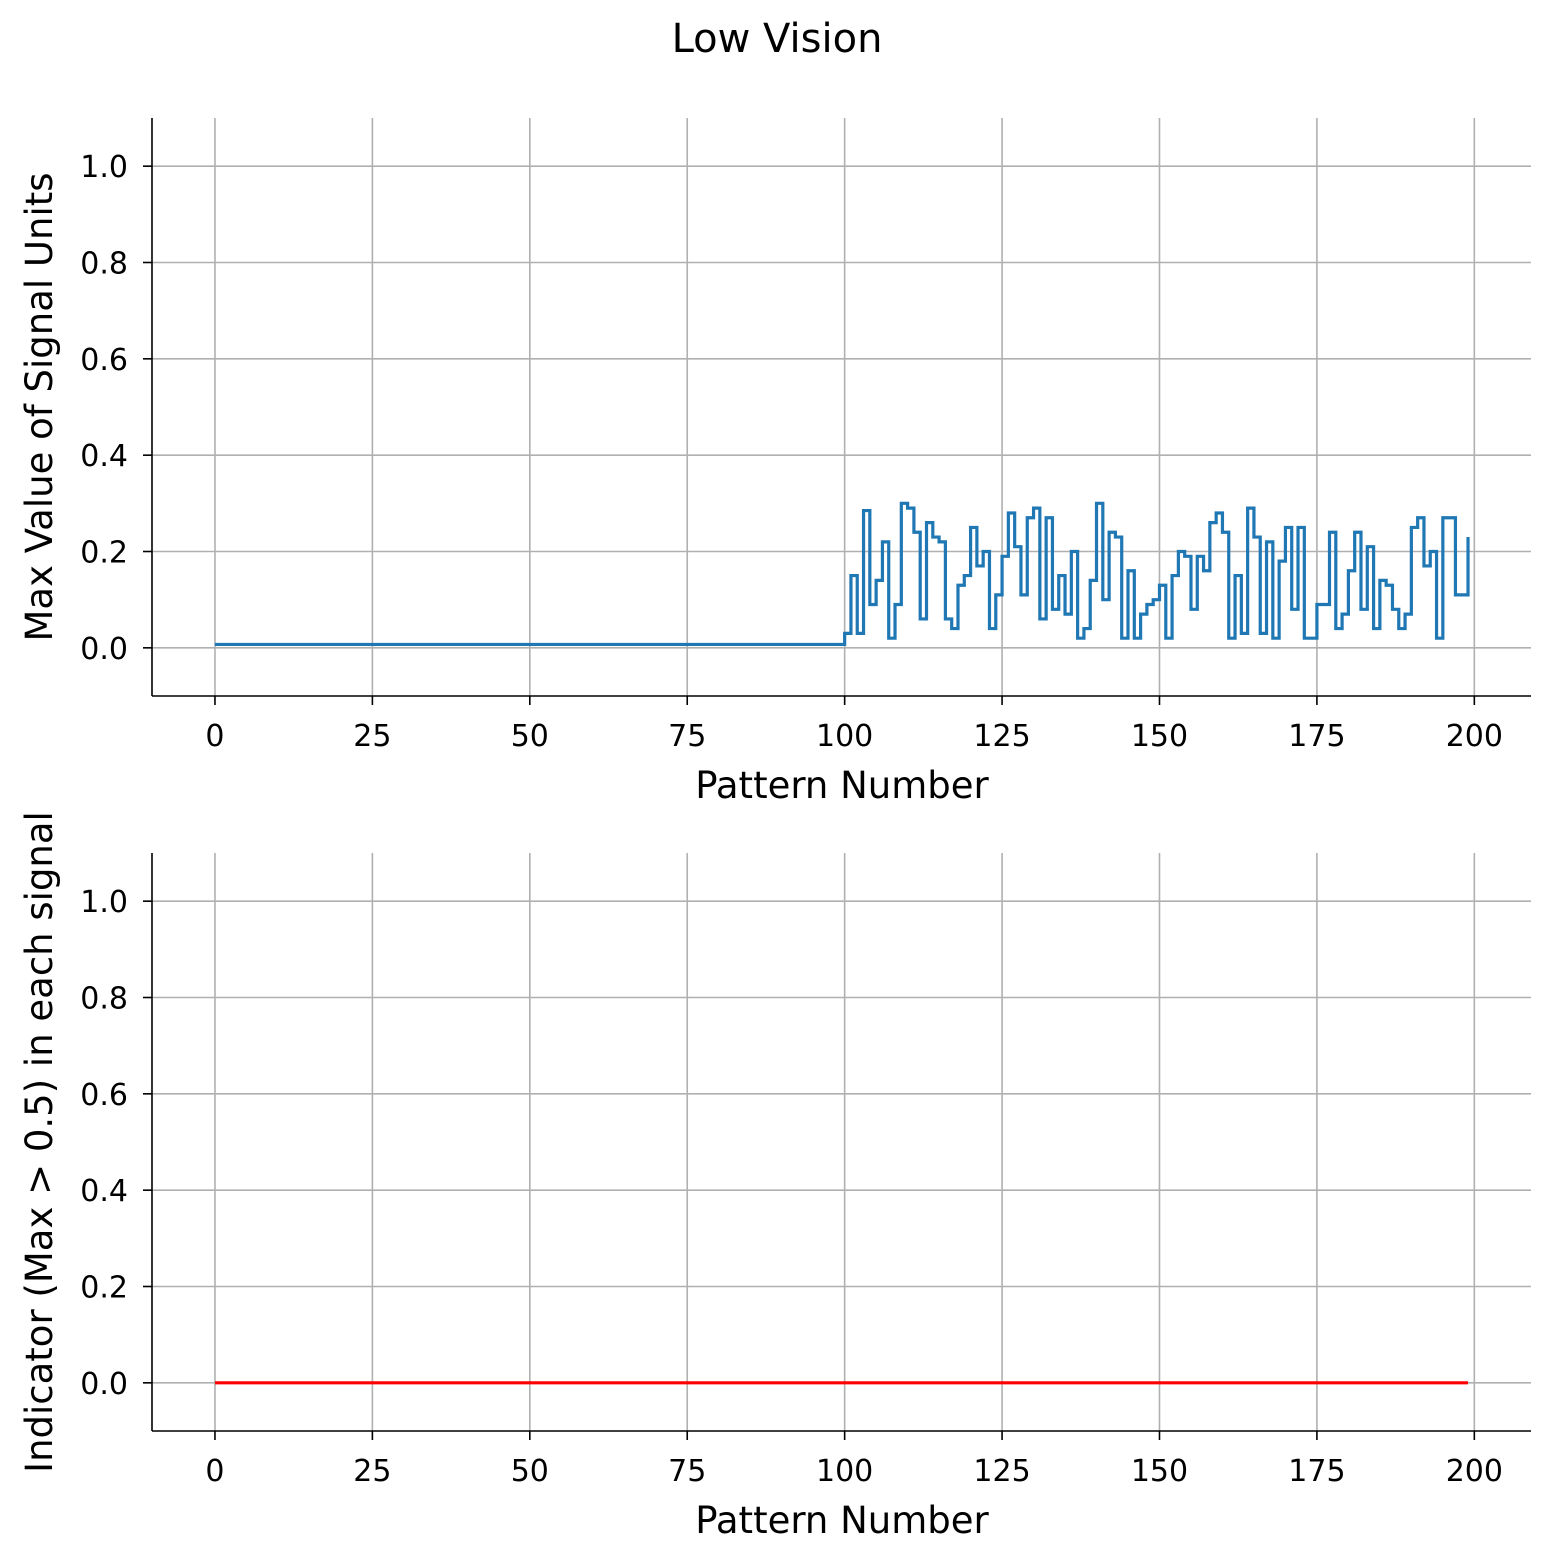 This screenshot has height=1563, width=1551. I want to click on x-axis-label-bottom: Pattern Number, so click(842, 1520).